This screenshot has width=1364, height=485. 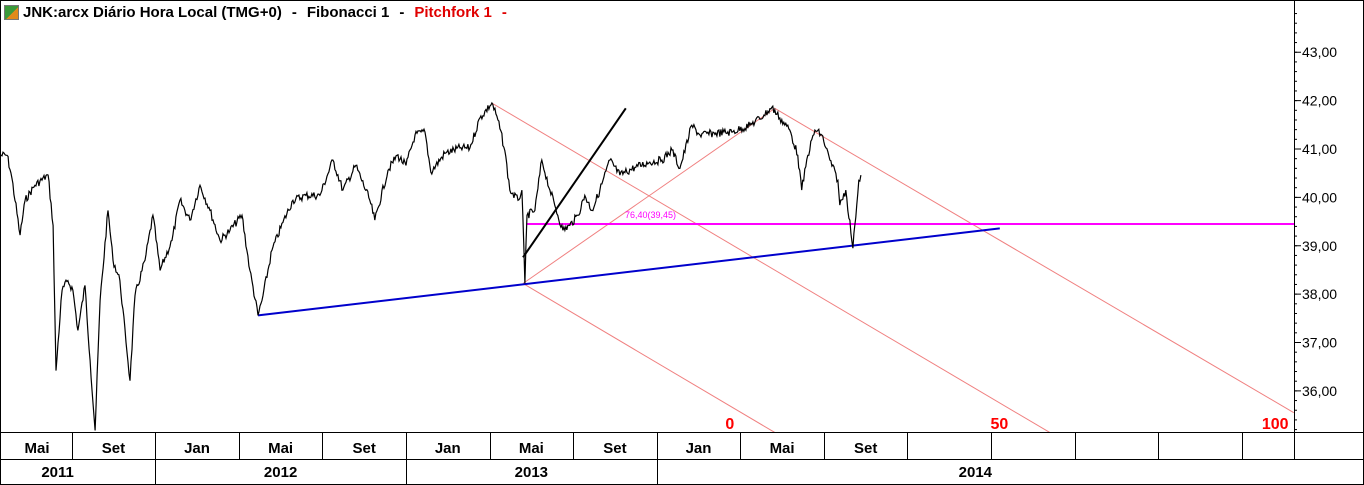 What do you see at coordinates (1319, 149) in the screenshot?
I see `y-tick-label: 41,00` at bounding box center [1319, 149].